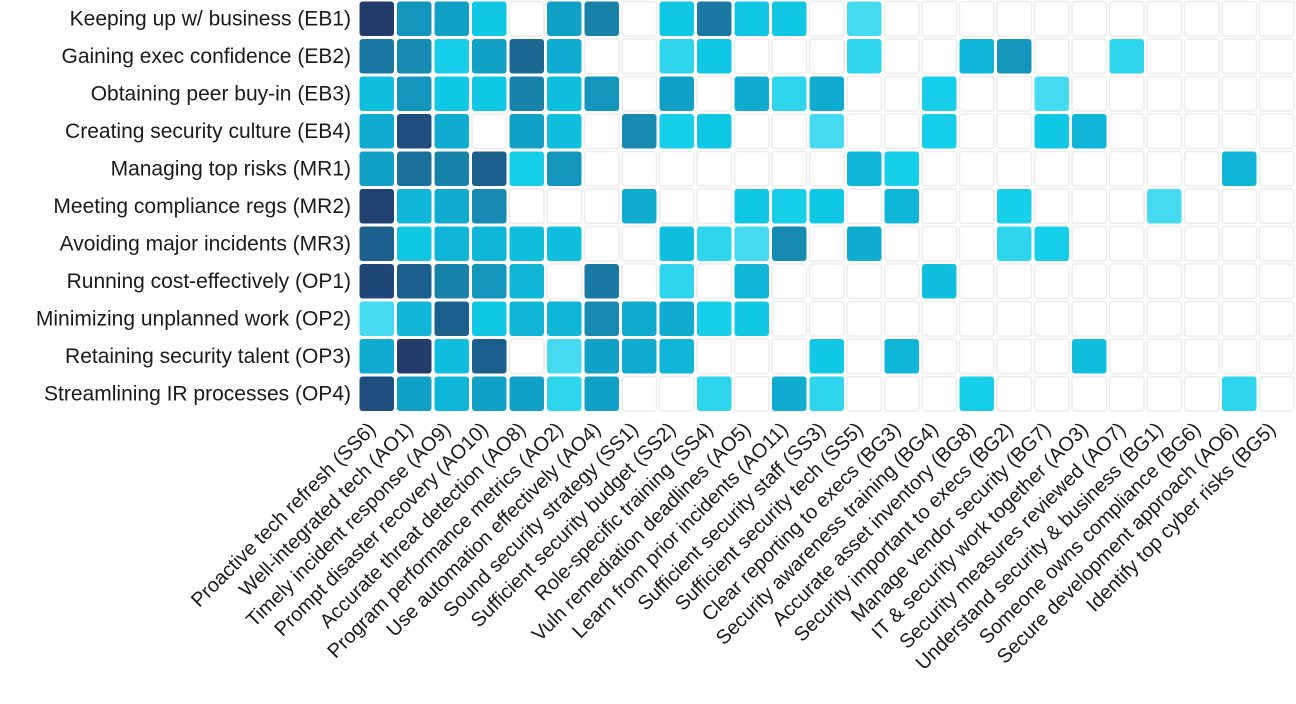 The image size is (1296, 704). What do you see at coordinates (221, 93) in the screenshot?
I see `row-label: Obtaining peer buy-in (EB3)` at bounding box center [221, 93].